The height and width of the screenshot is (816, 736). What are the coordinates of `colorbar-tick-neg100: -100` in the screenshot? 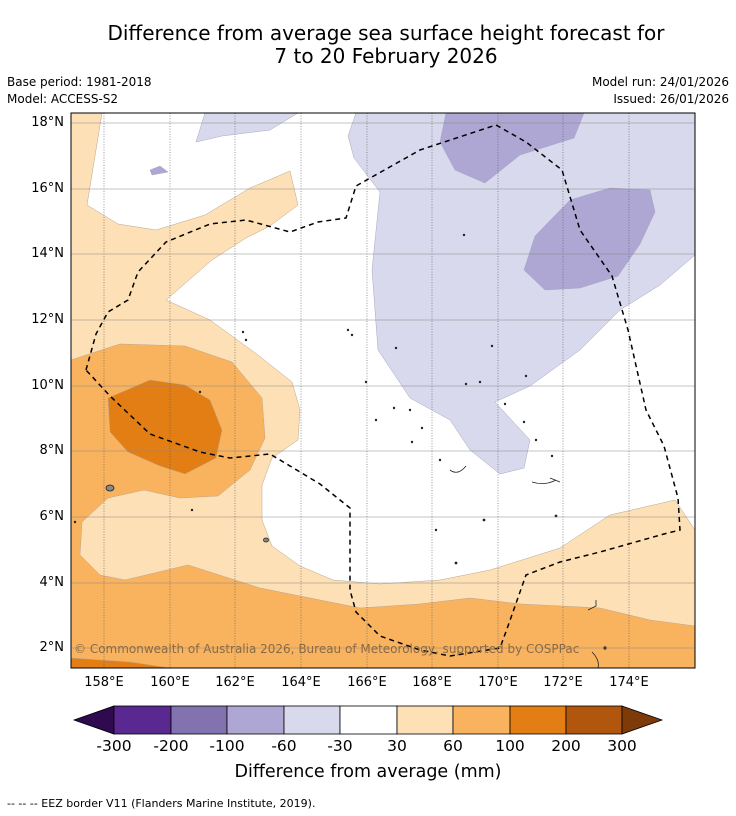 It's located at (227, 746).